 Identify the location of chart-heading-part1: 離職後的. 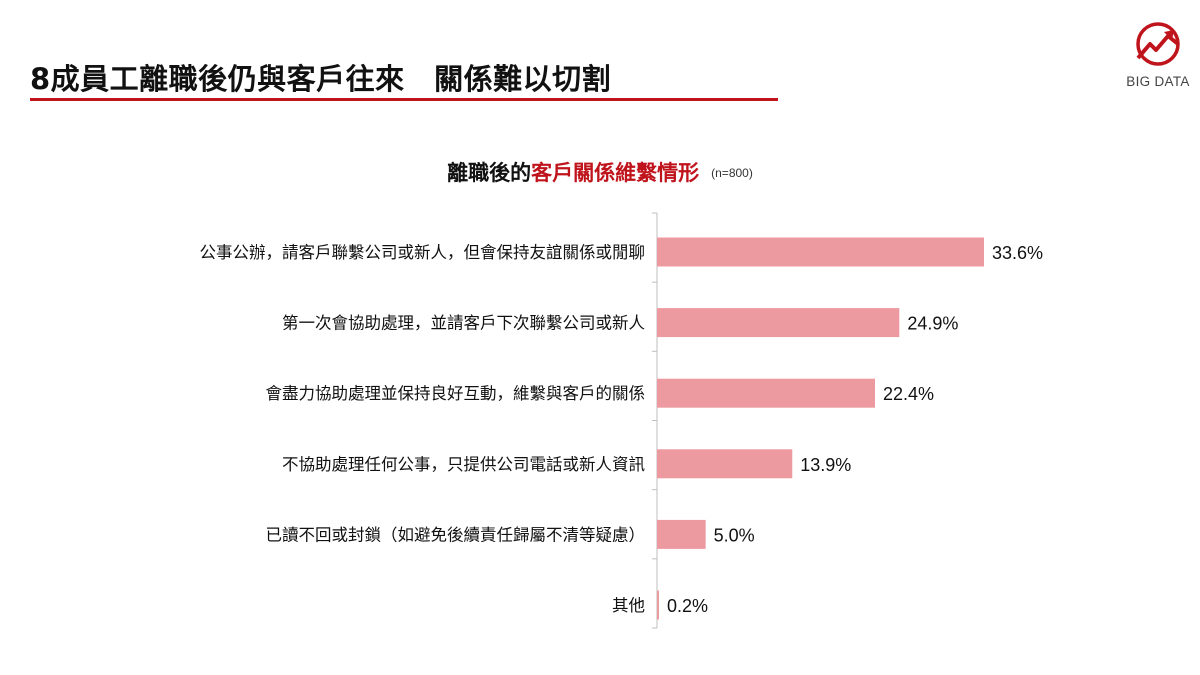
(489, 173).